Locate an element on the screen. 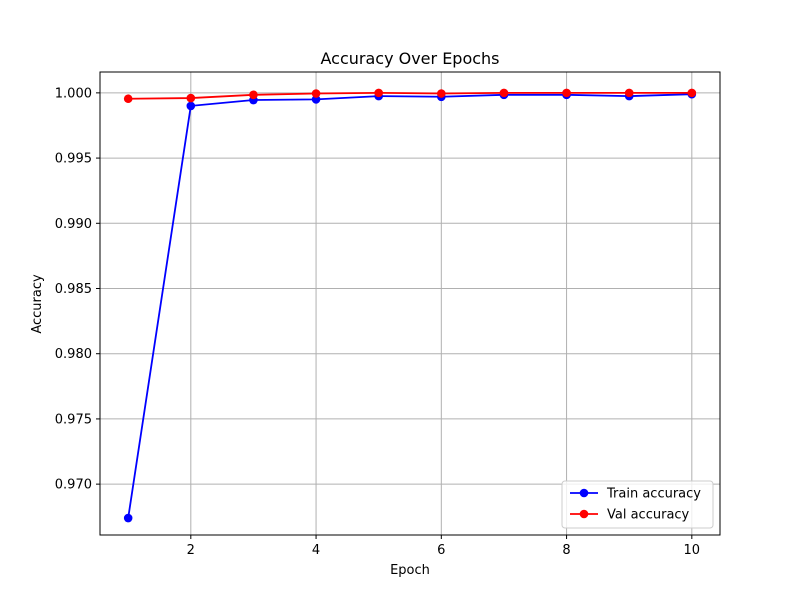 The width and height of the screenshot is (800, 600). y-tick-label: 0.985 is located at coordinates (73, 289).